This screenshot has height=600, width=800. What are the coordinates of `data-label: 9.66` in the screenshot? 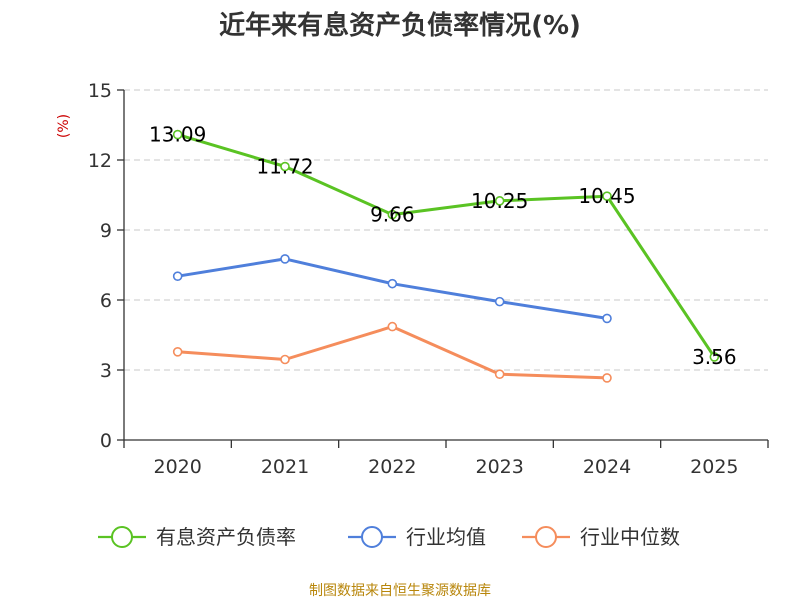 It's located at (392, 215).